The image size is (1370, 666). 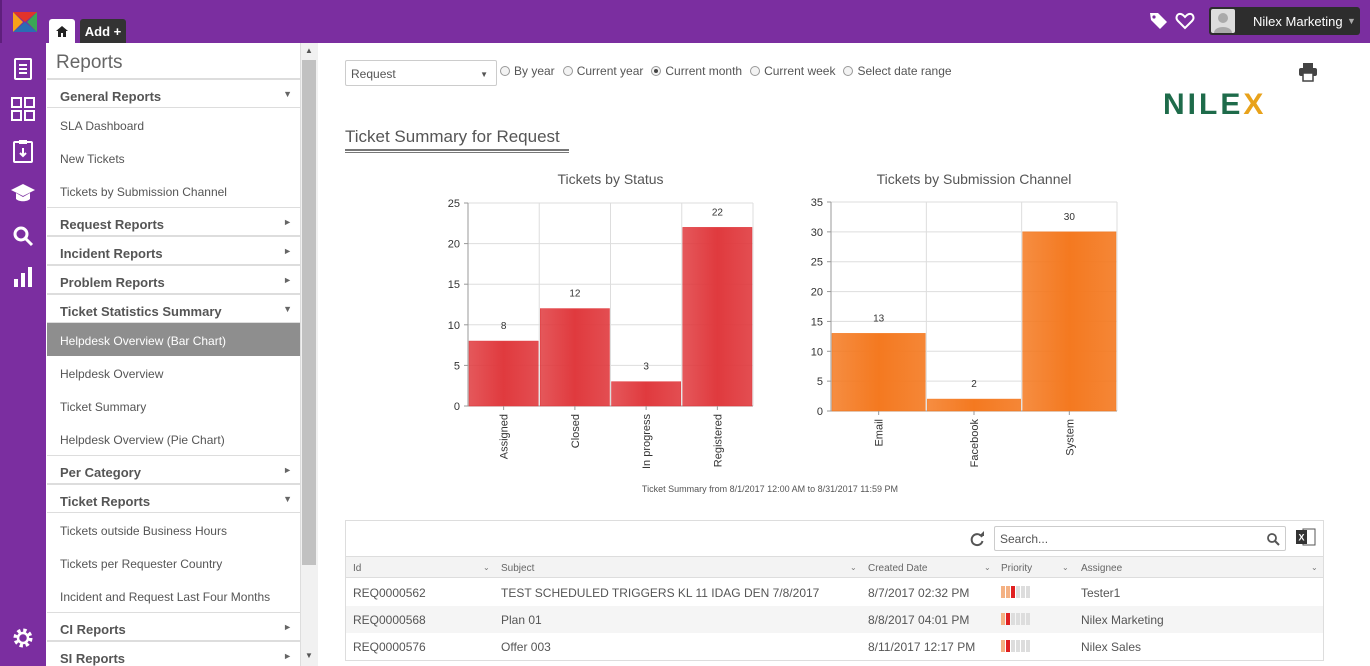 What do you see at coordinates (518, 568) in the screenshot?
I see `column-subject: Subject` at bounding box center [518, 568].